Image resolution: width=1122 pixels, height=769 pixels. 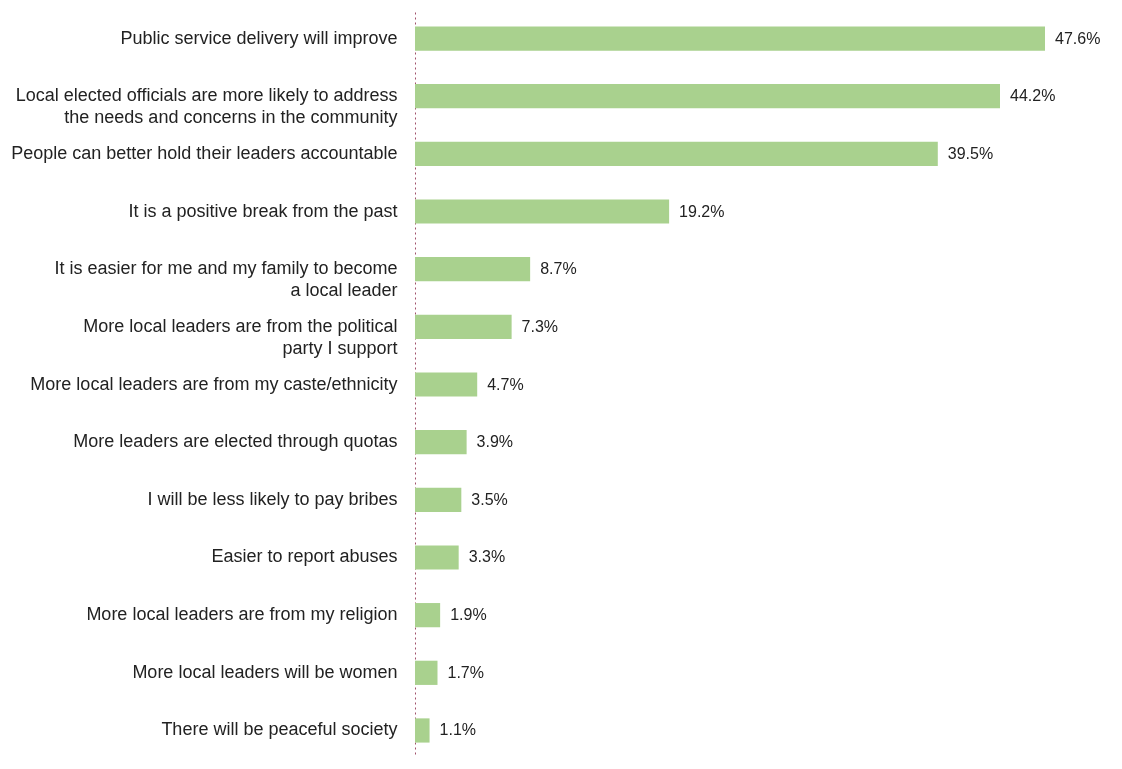 I want to click on y-tick-label: Easier to report abuses, so click(x=304, y=556).